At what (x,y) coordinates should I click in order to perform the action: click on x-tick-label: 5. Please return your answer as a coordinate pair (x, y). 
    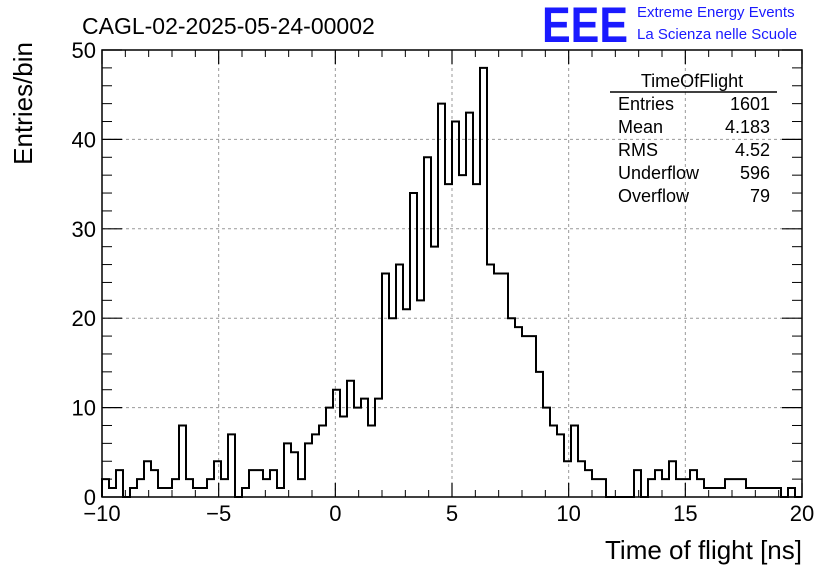
    Looking at the image, I should click on (452, 513).